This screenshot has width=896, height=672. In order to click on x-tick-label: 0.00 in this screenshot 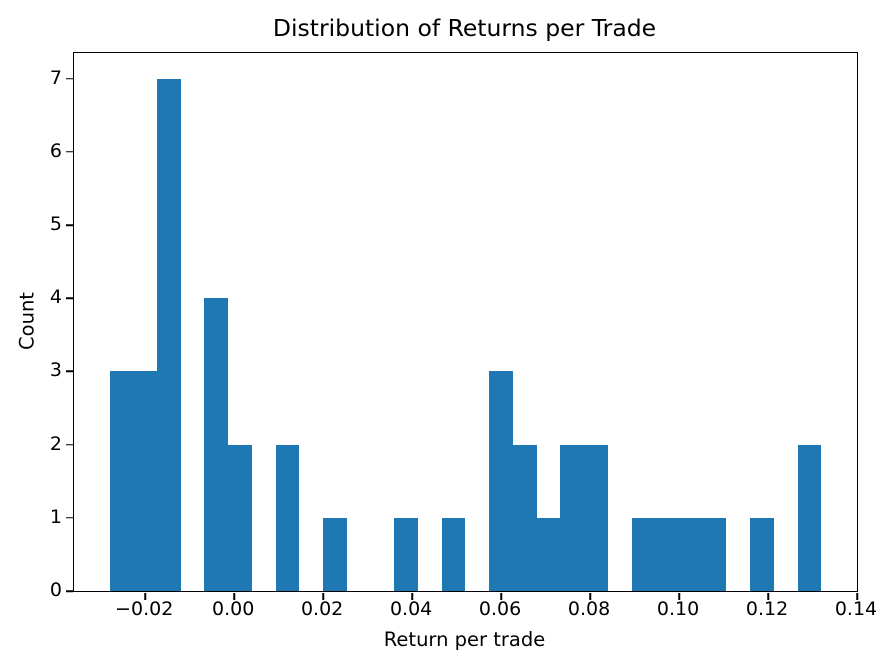, I will do `click(233, 609)`.